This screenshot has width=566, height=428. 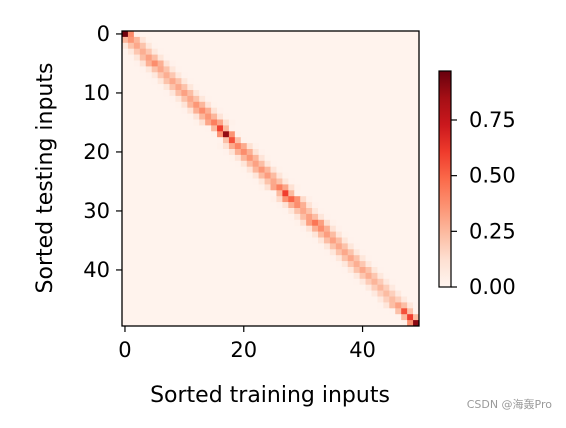 I want to click on colorbar-tick-label: 0.75, so click(x=492, y=120).